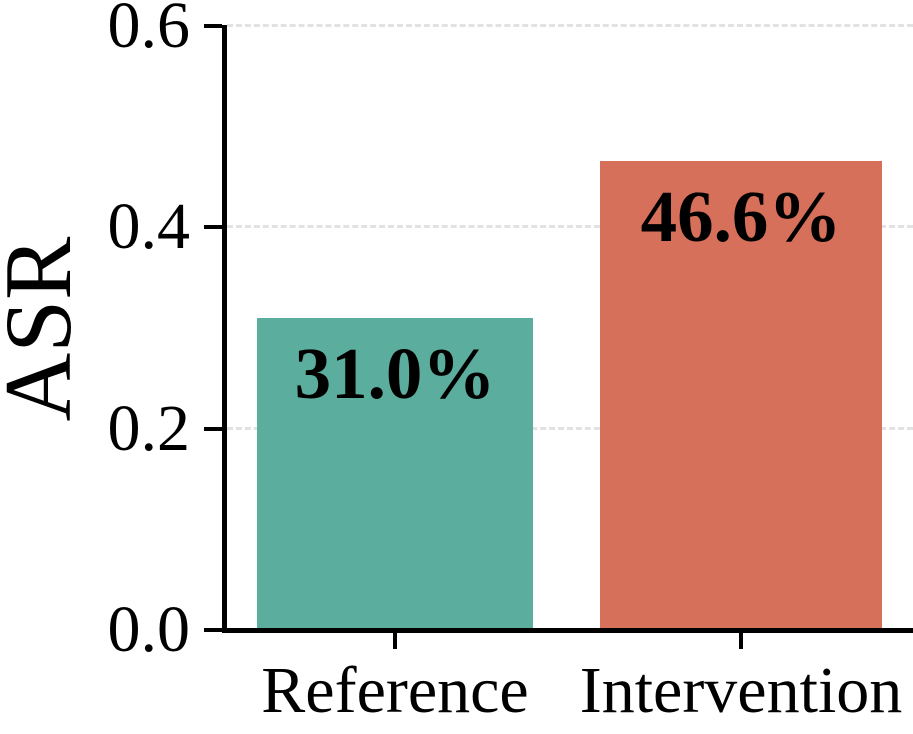 The width and height of the screenshot is (913, 734). Describe the element at coordinates (395, 474) in the screenshot. I see `bar-reference` at that location.